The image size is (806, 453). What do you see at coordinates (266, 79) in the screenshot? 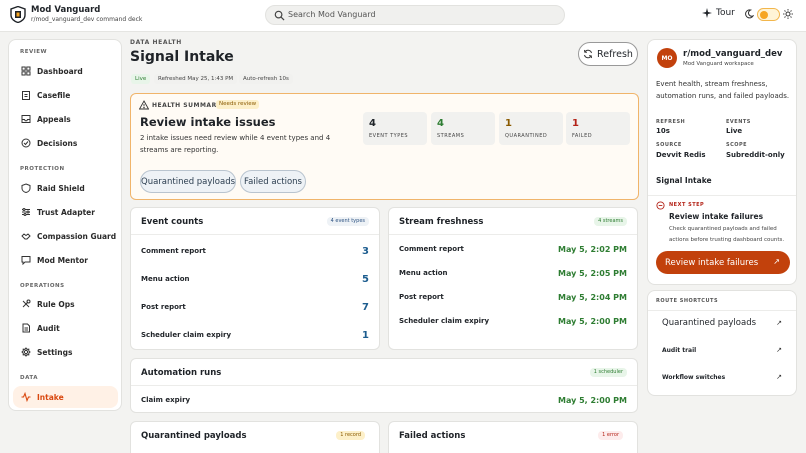
I see `auto-refresh-badge: Auto-refresh 10s` at bounding box center [266, 79].